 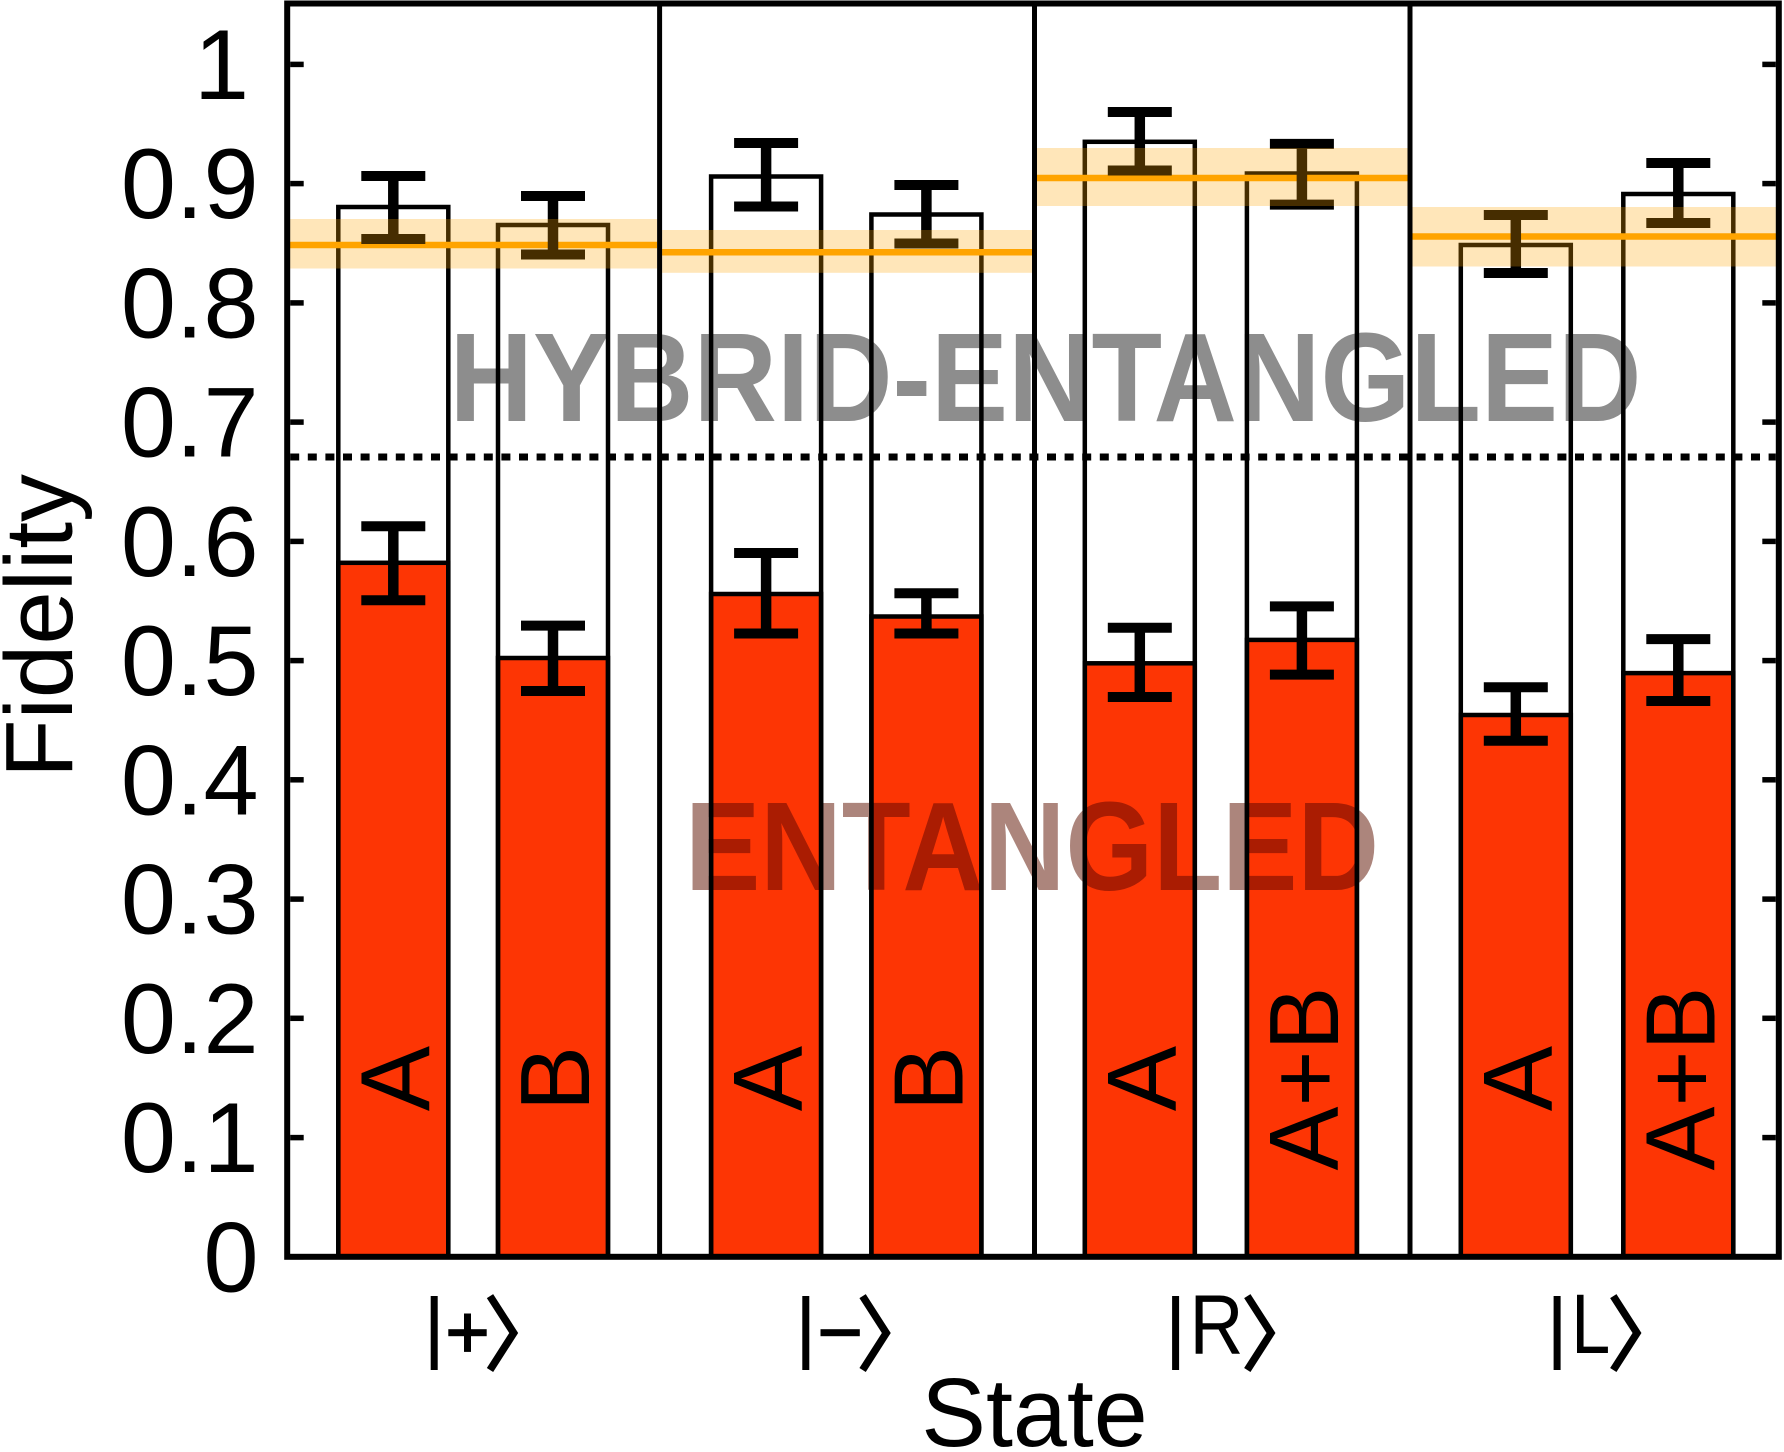 I want to click on svg-text: 0.4, so click(x=190, y=779).